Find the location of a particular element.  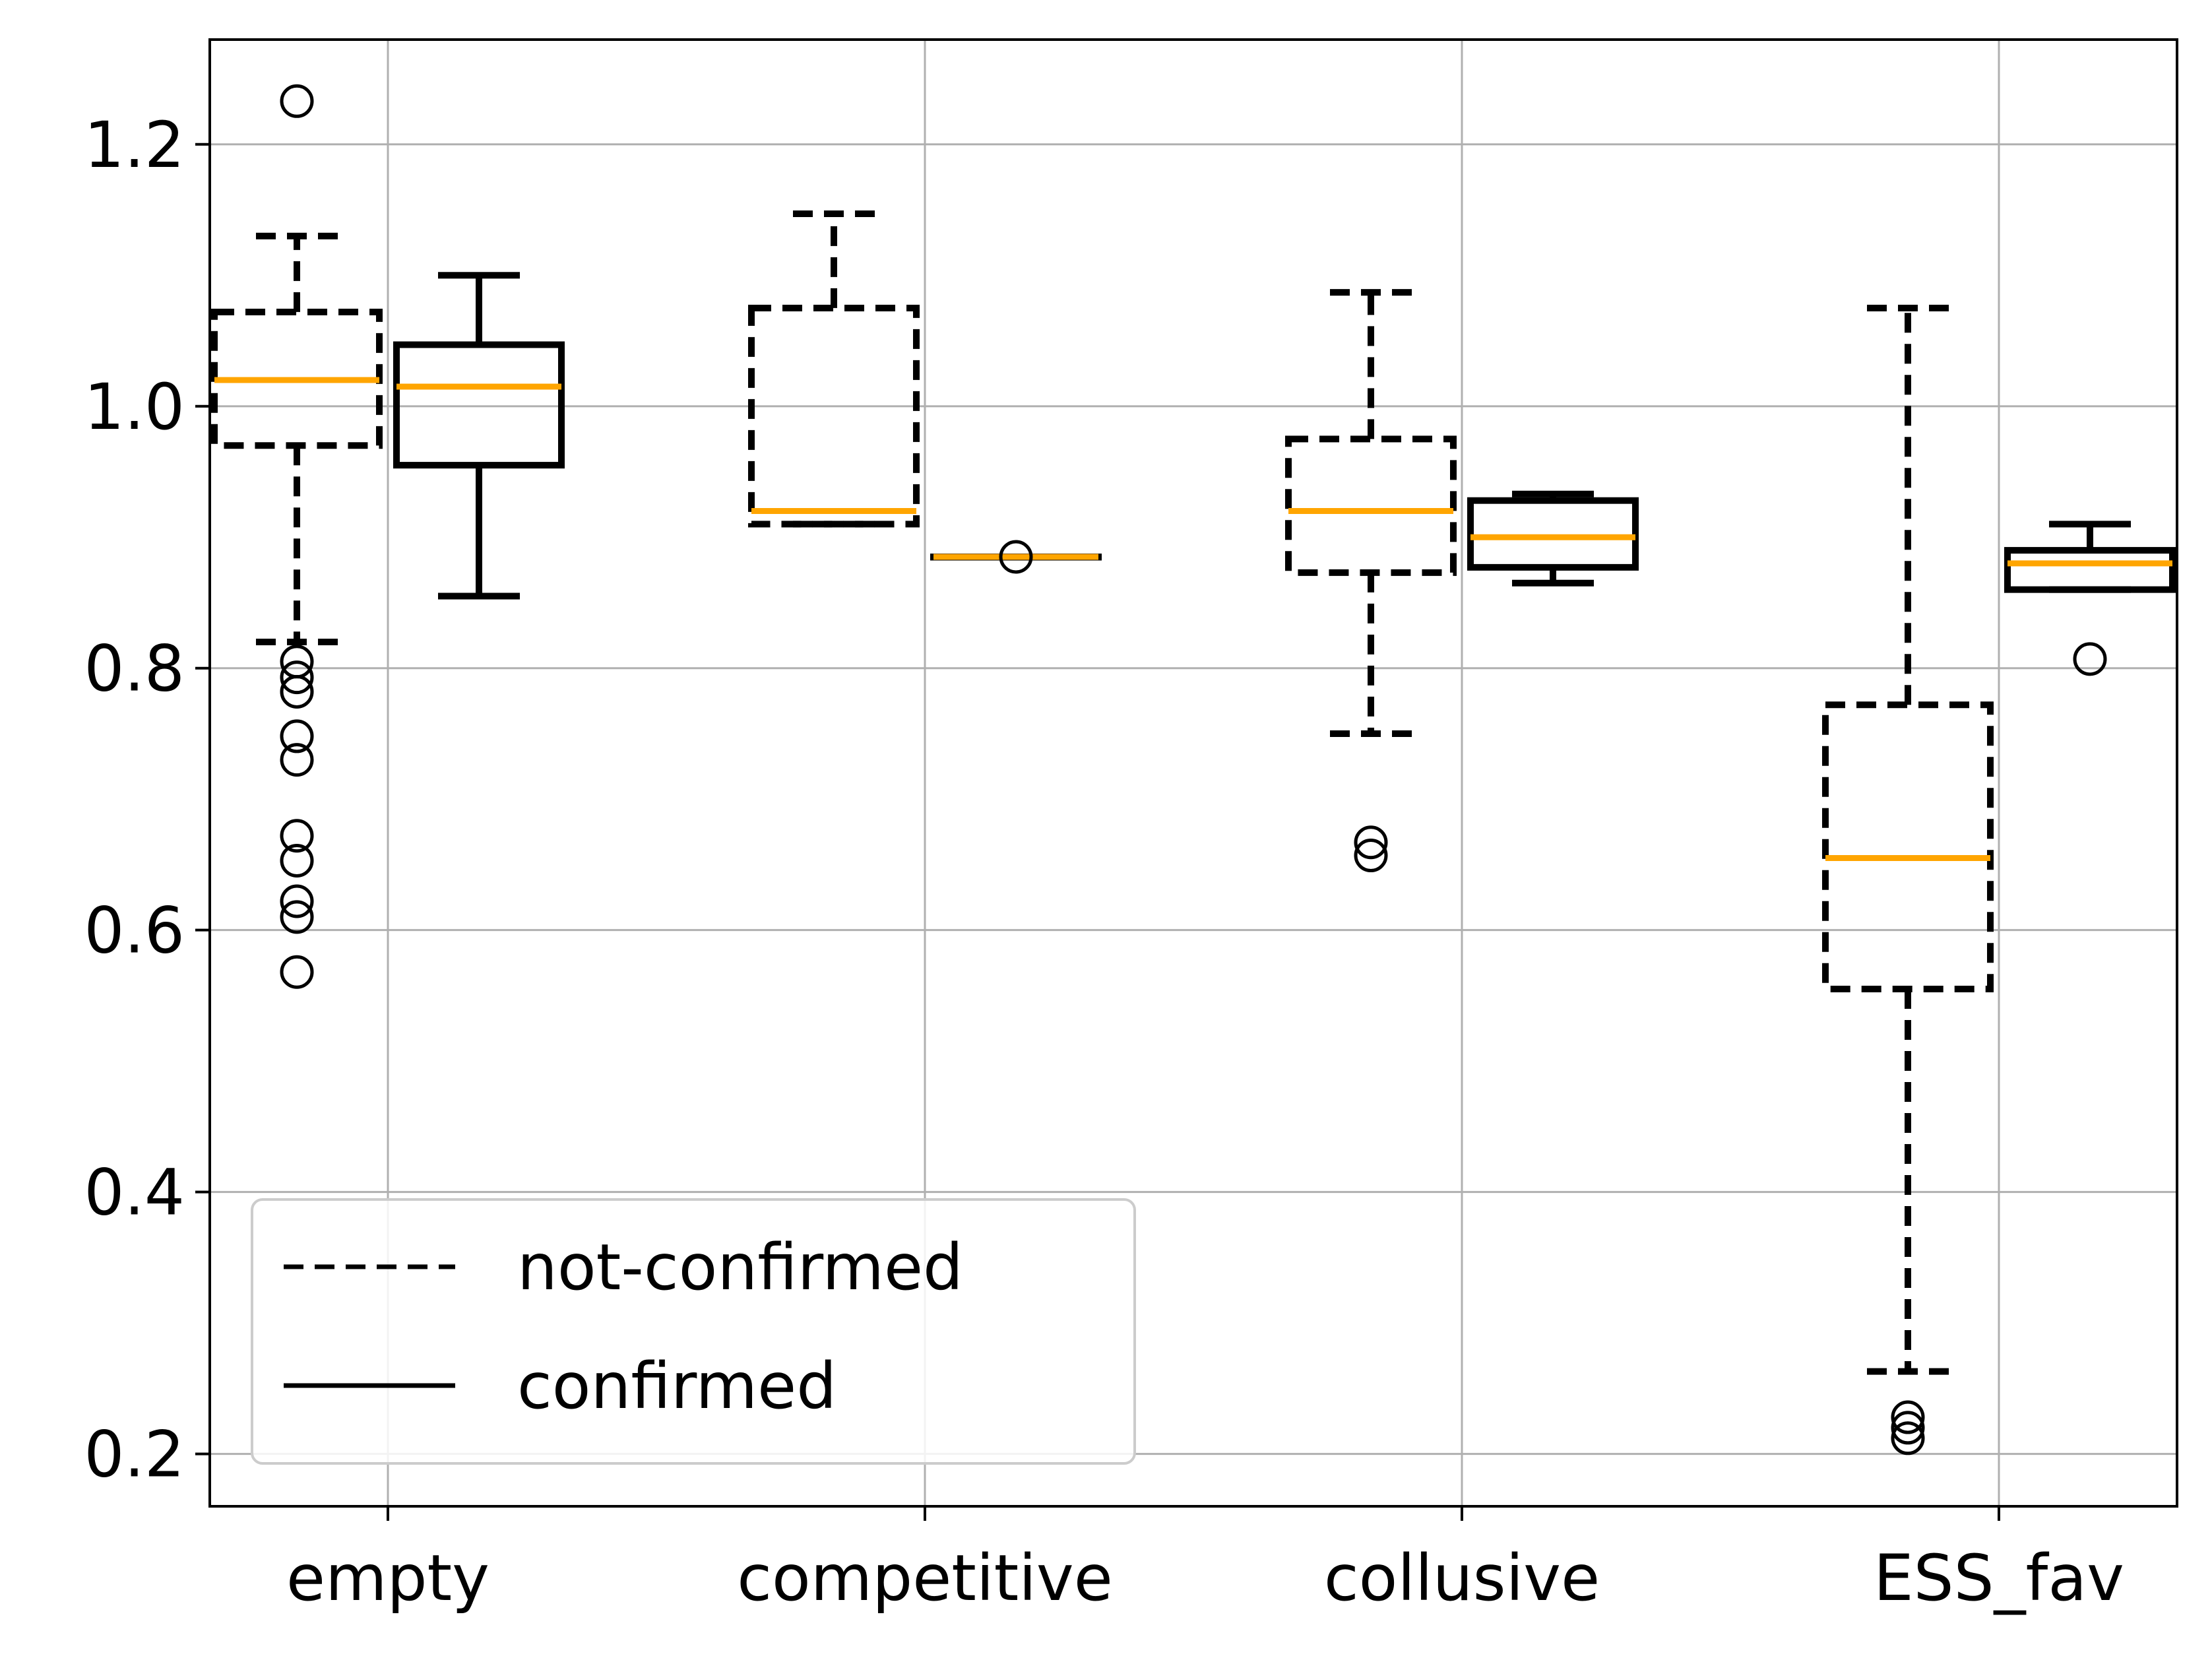

y-tick-label: 0.2 is located at coordinates (134, 1455).